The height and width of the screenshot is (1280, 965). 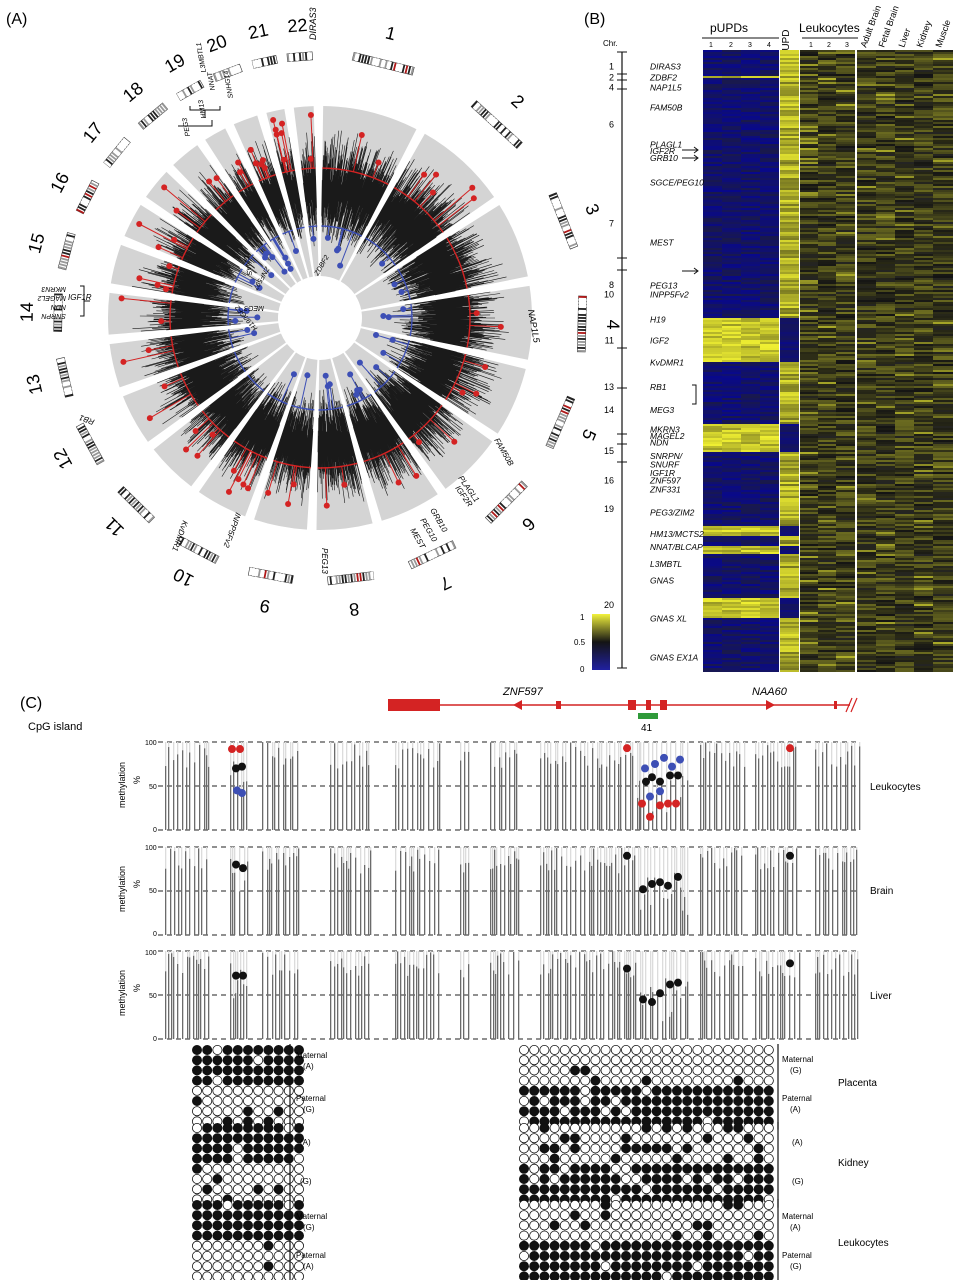 What do you see at coordinates (273, 120) in the screenshot?
I see `hyper-dmr-dot` at bounding box center [273, 120].